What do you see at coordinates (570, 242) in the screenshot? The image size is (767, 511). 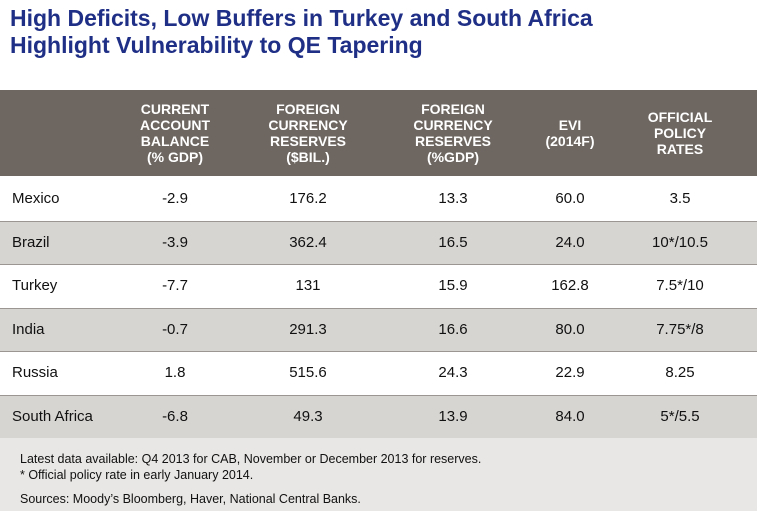 I see `table-cell: 24.0` at bounding box center [570, 242].